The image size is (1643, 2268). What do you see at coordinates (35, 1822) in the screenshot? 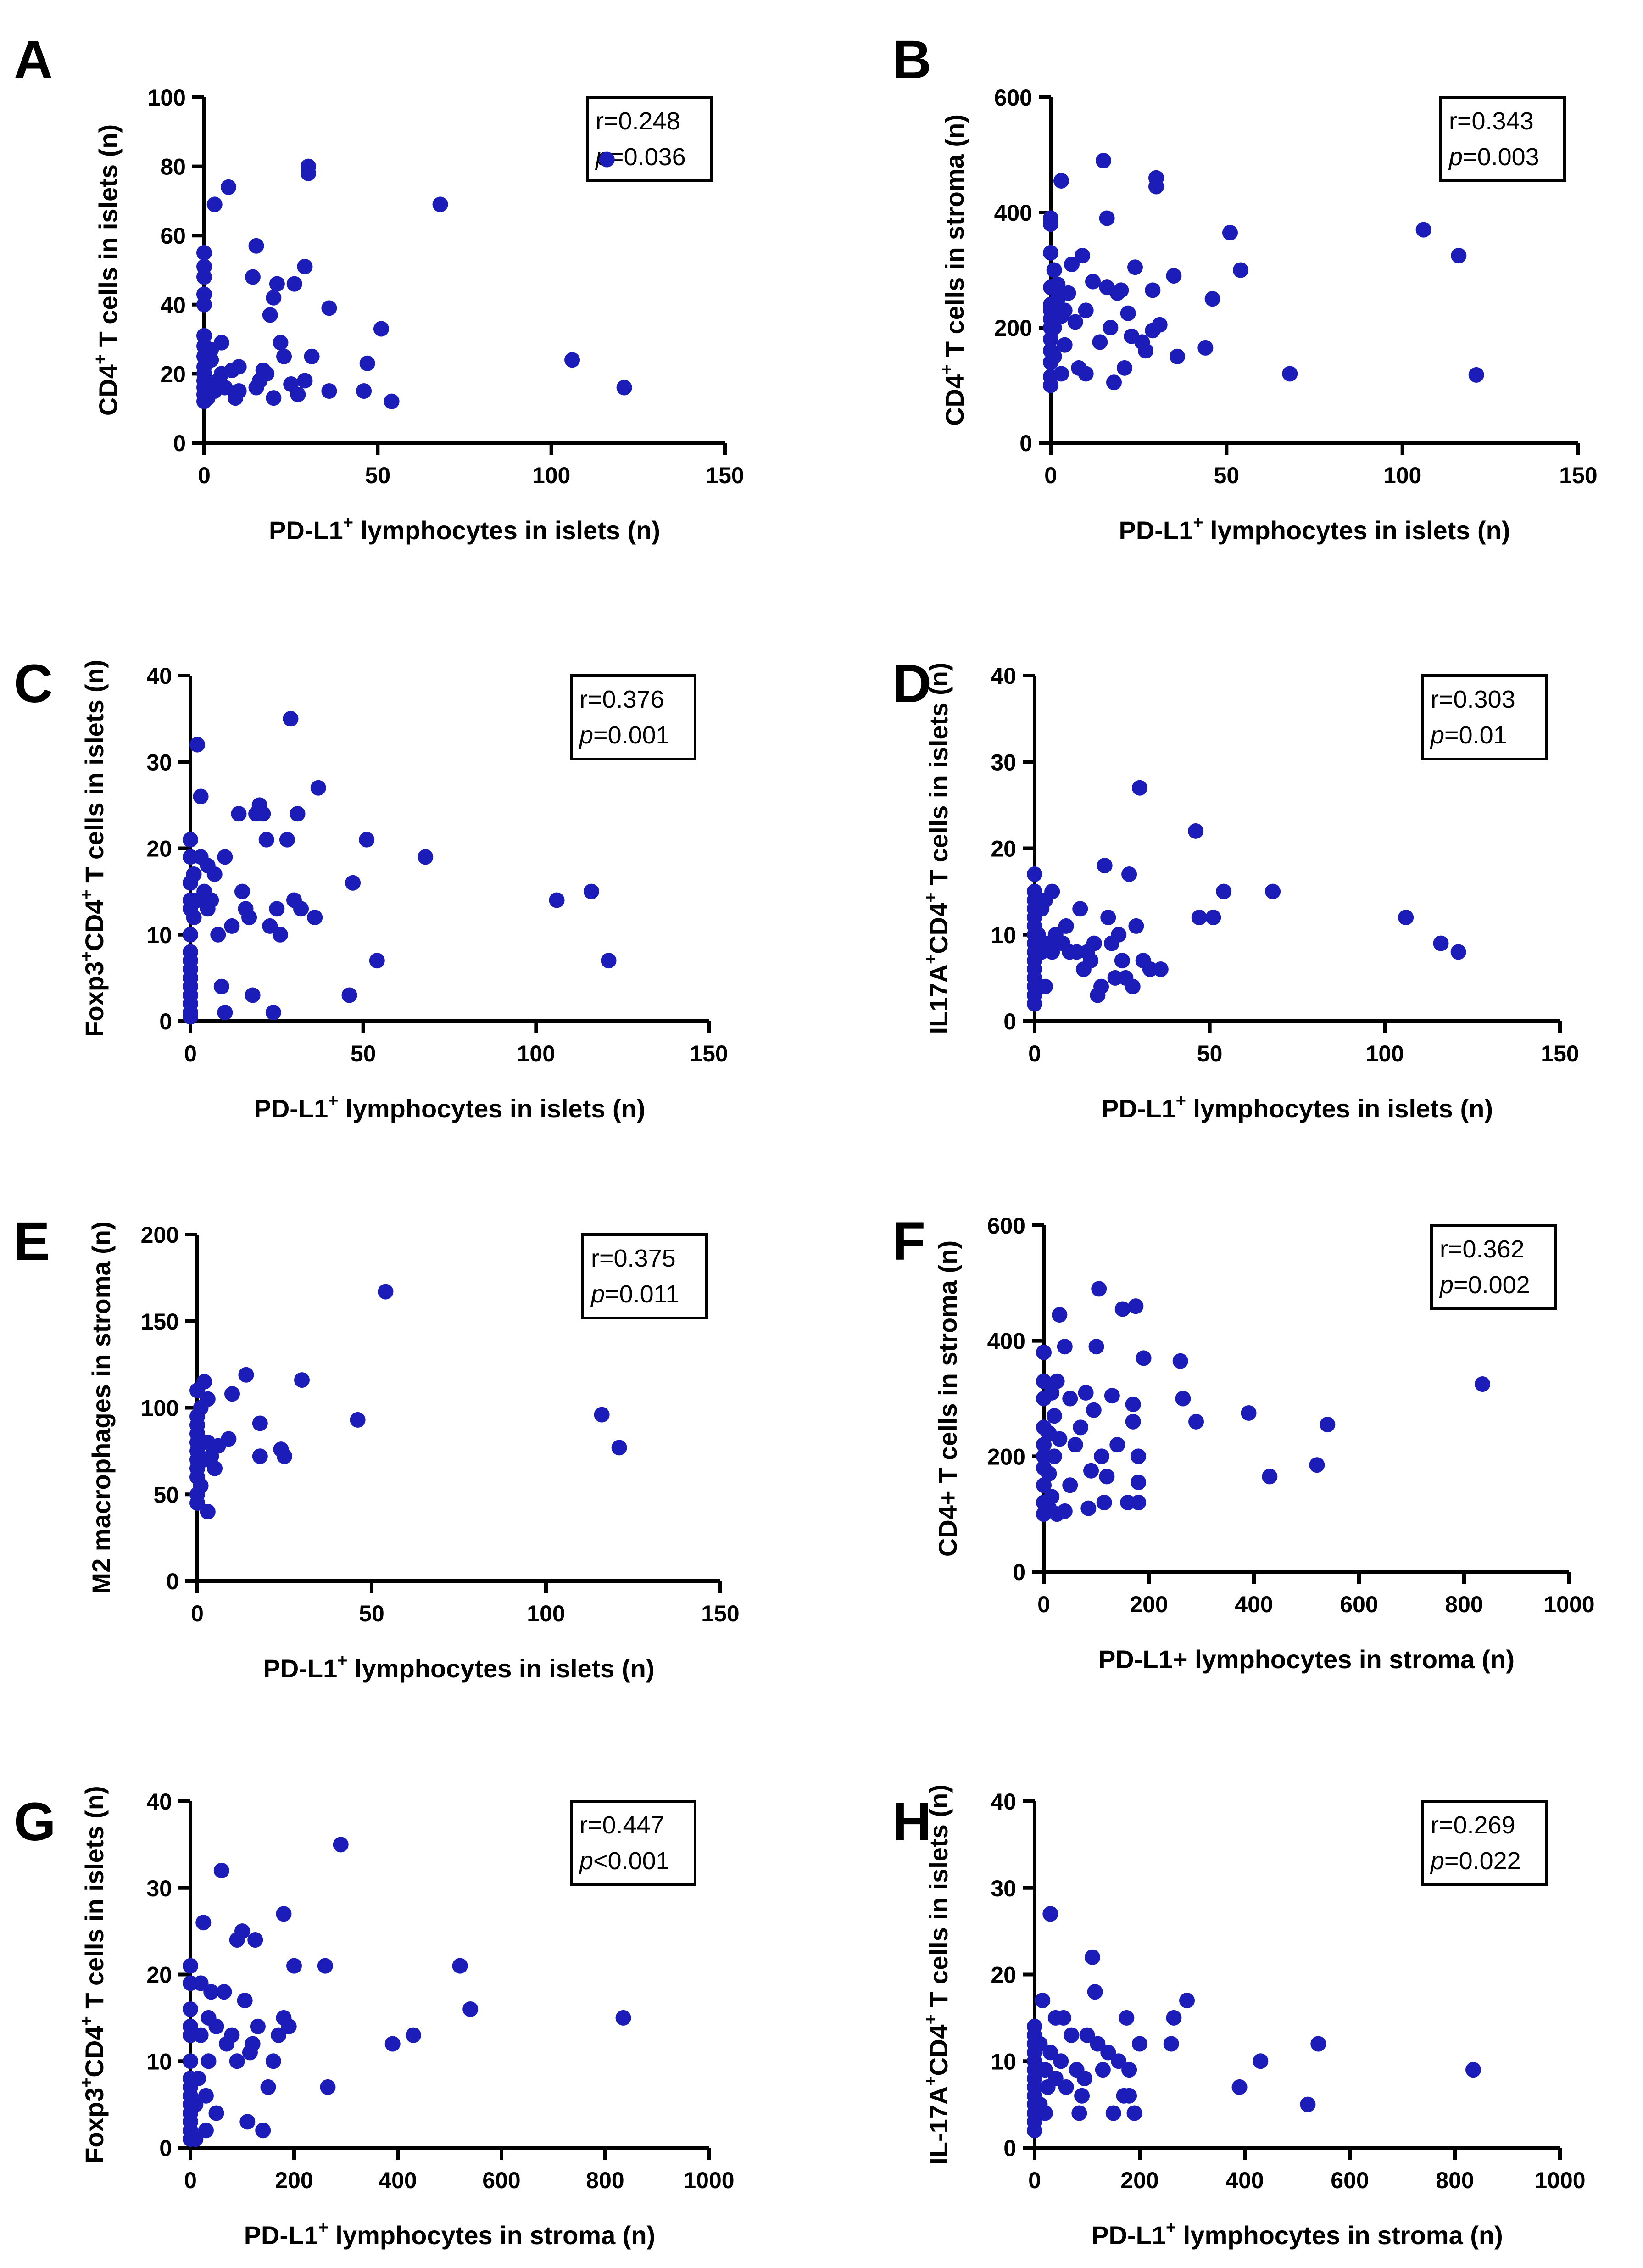
I see `panel-letter: G` at bounding box center [35, 1822].